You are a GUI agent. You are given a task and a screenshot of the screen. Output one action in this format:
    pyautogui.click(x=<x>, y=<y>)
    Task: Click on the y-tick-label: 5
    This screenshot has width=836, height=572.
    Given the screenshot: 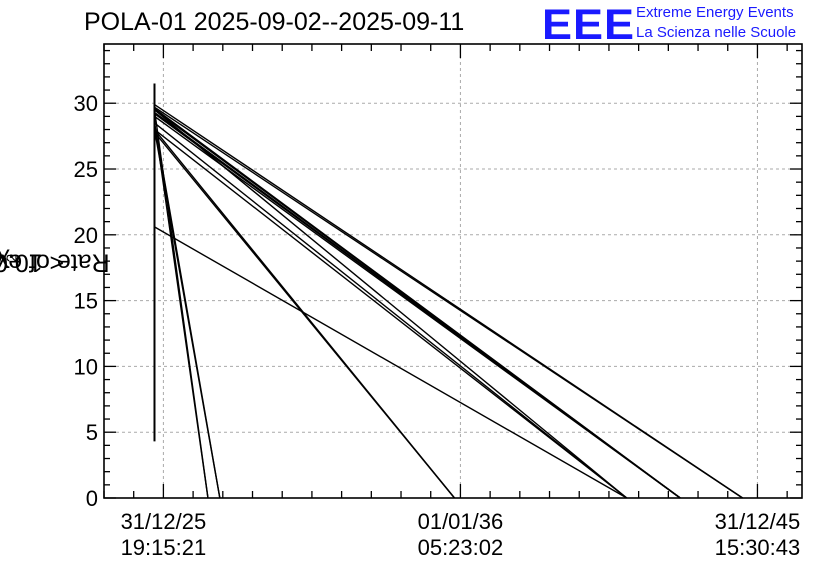 What is the action you would take?
    pyautogui.click(x=92, y=432)
    